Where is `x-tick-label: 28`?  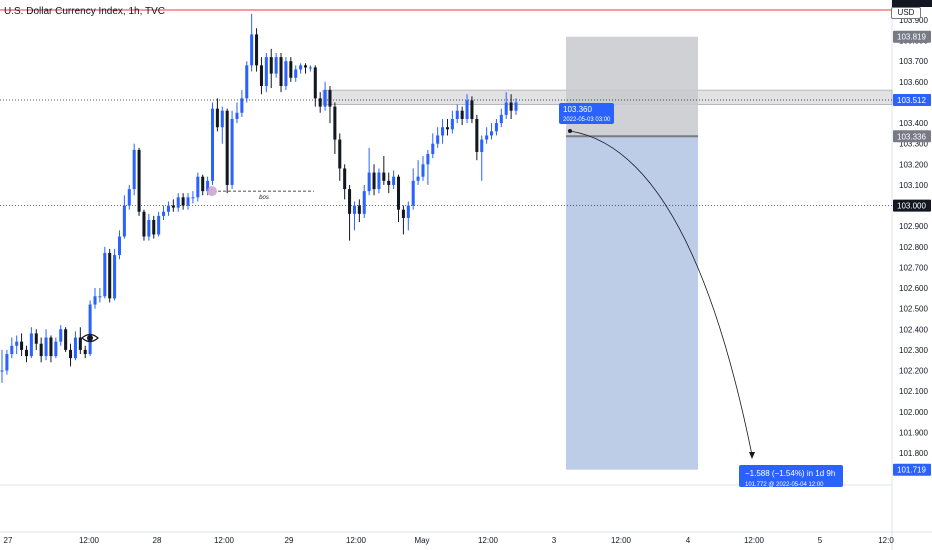 x-tick-label: 28 is located at coordinates (157, 540).